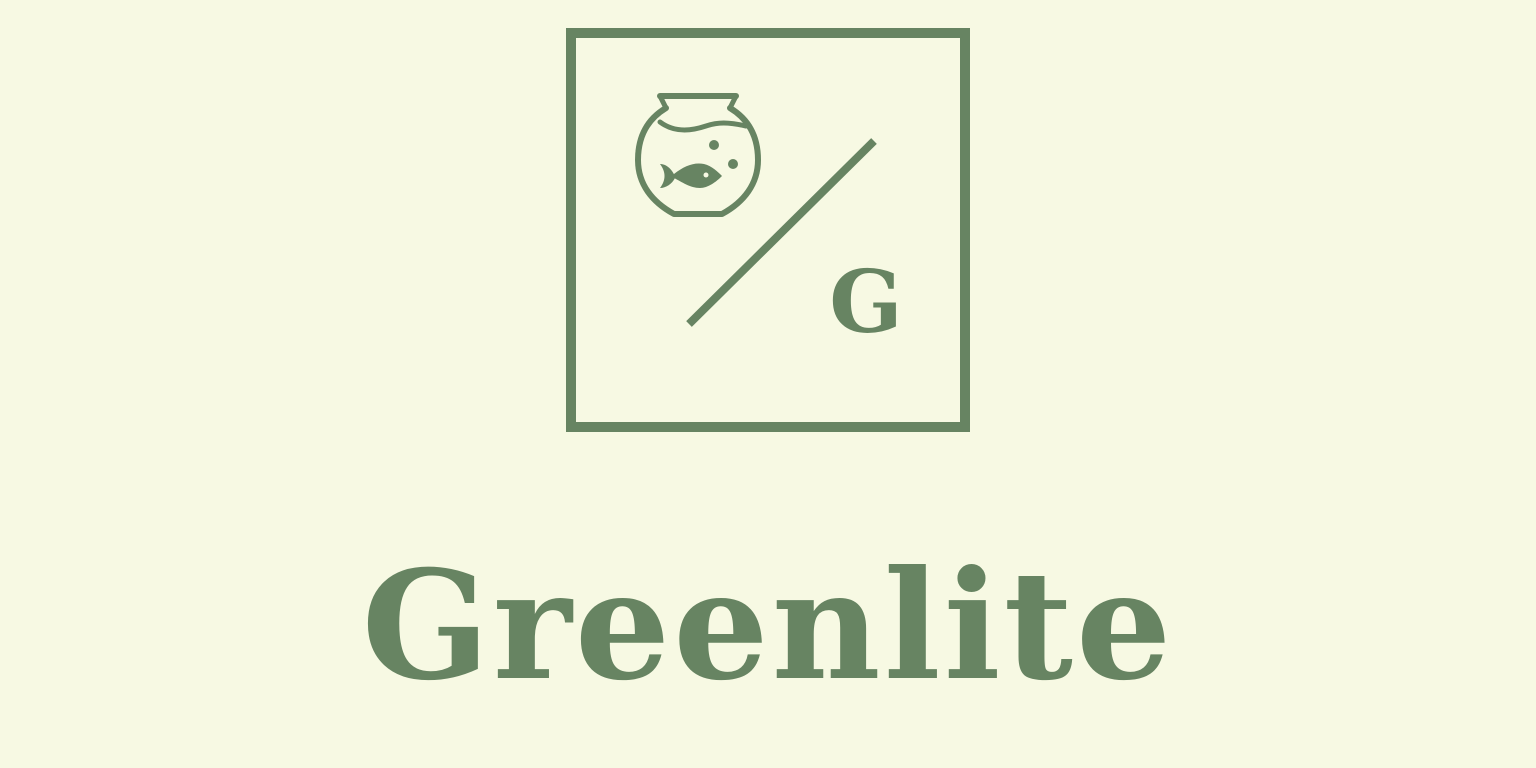  I want to click on brand-initial: G, so click(866, 302).